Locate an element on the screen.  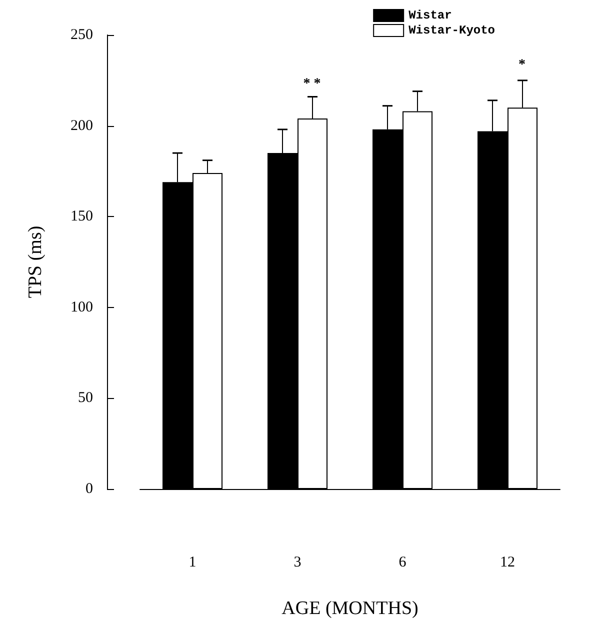
y-tick-label: 200 is located at coordinates (81, 126).